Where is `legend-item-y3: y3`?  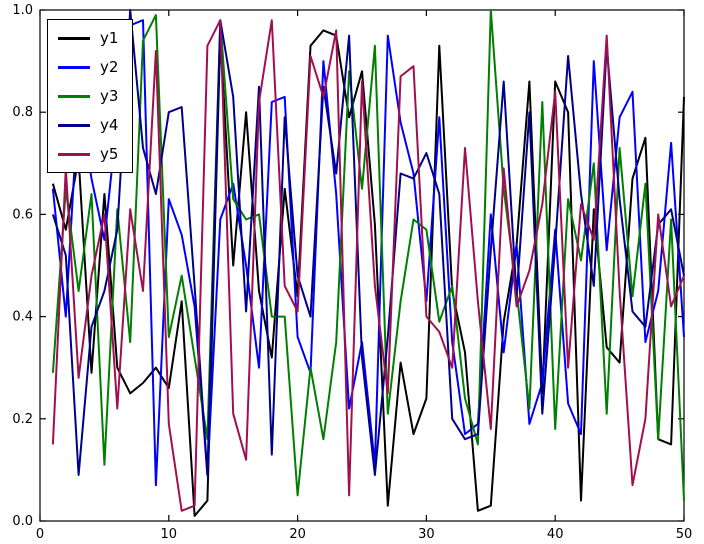 legend-item-y3: y3 is located at coordinates (88, 96).